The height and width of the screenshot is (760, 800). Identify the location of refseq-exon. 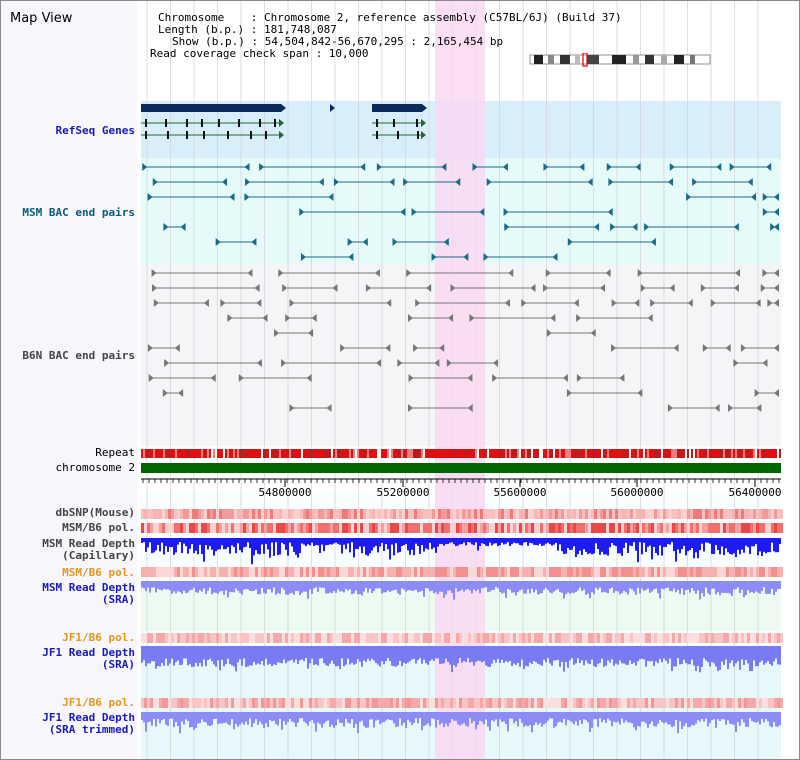
(239, 123).